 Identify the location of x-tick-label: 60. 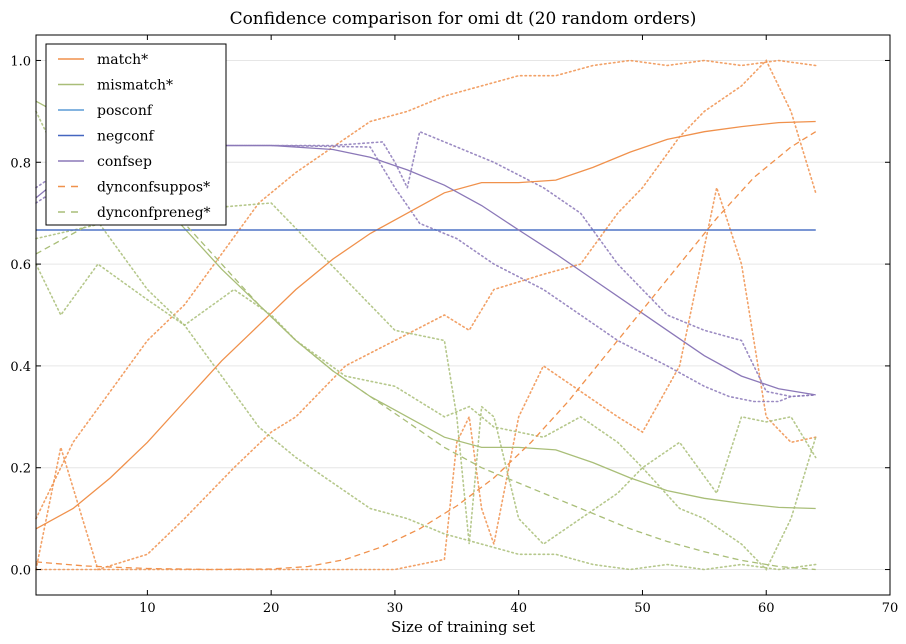
(766, 608).